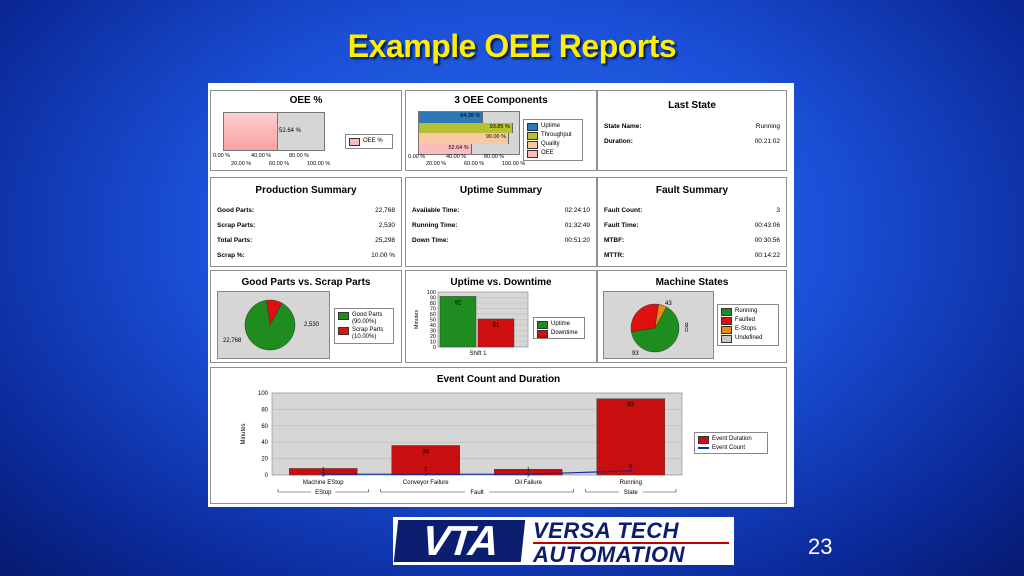 The image size is (1024, 576). Describe the element at coordinates (745, 320) in the screenshot. I see `legend-label: Faulted` at that location.